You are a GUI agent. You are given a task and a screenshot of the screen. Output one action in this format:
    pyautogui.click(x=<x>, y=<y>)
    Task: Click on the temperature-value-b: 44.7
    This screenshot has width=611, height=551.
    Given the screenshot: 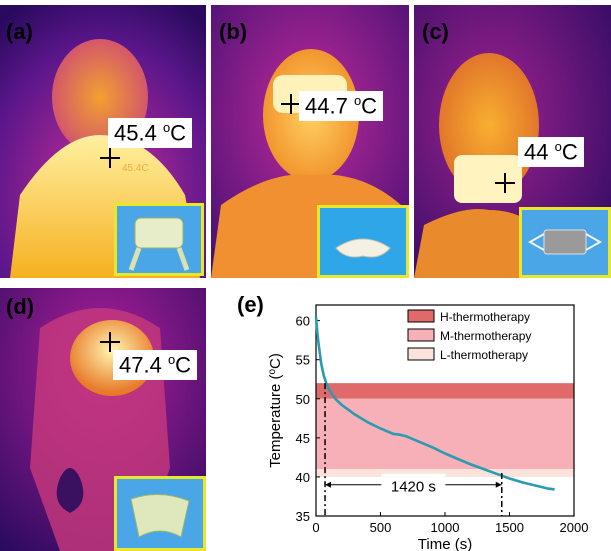 What is the action you would take?
    pyautogui.click(x=329, y=106)
    